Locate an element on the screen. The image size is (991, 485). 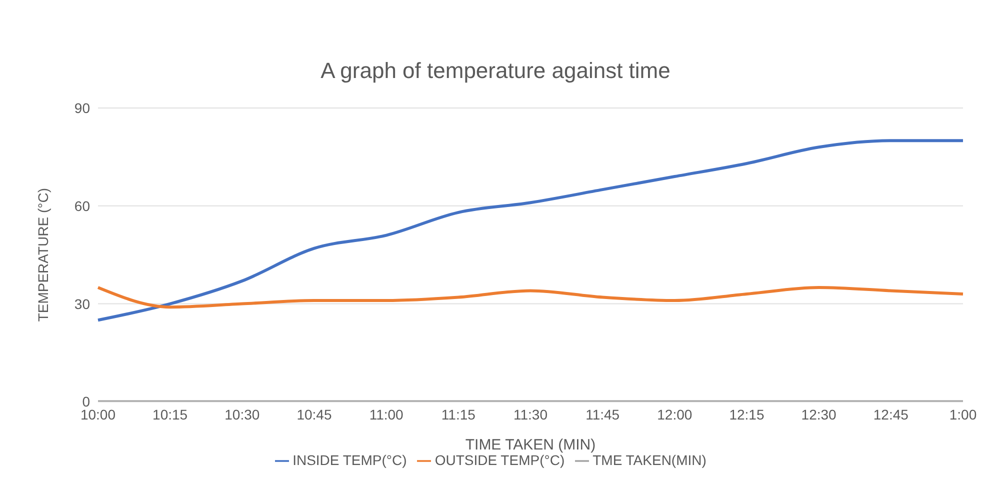
x-tick-label: 12:00 is located at coordinates (674, 414).